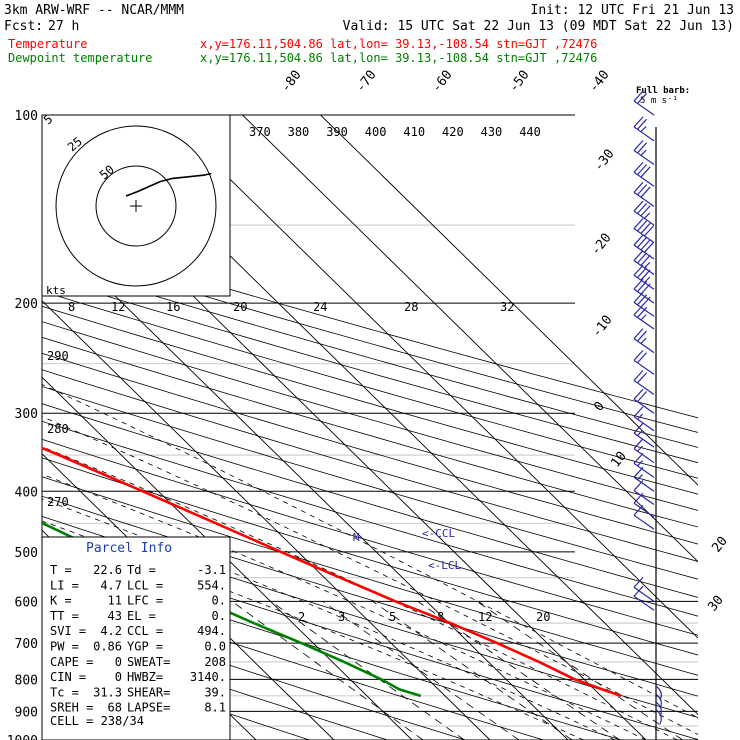 The width and height of the screenshot is (740, 740). I want to click on theta-e-label: 390, so click(337, 132).